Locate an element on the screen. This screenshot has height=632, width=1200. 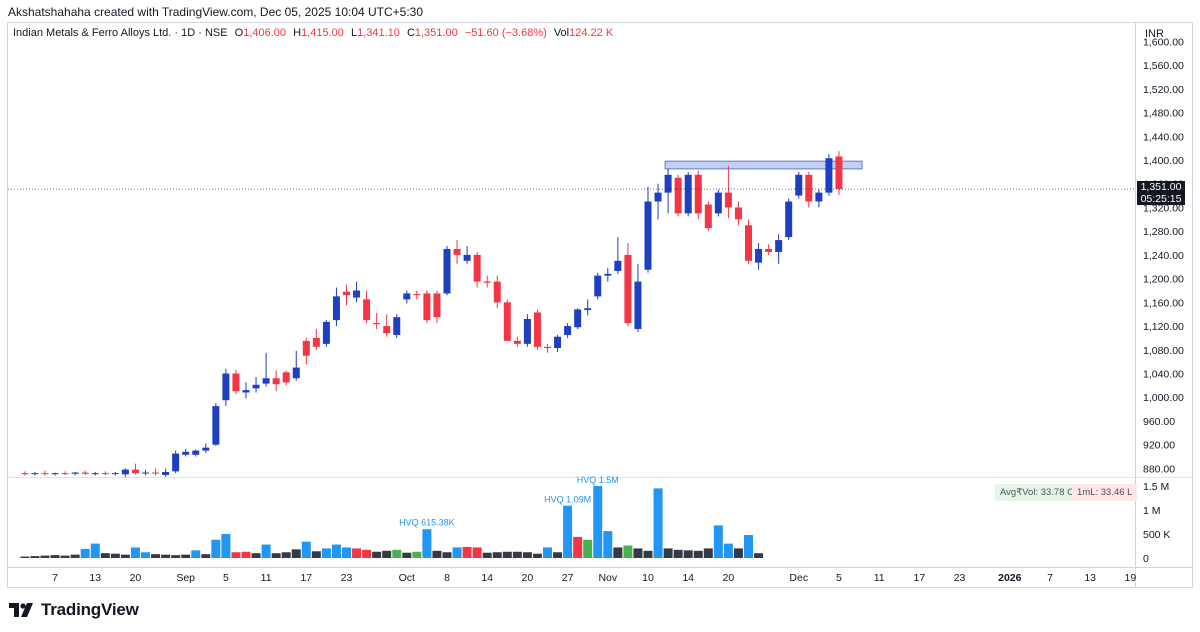
time-tick-label: 10 is located at coordinates (648, 578).